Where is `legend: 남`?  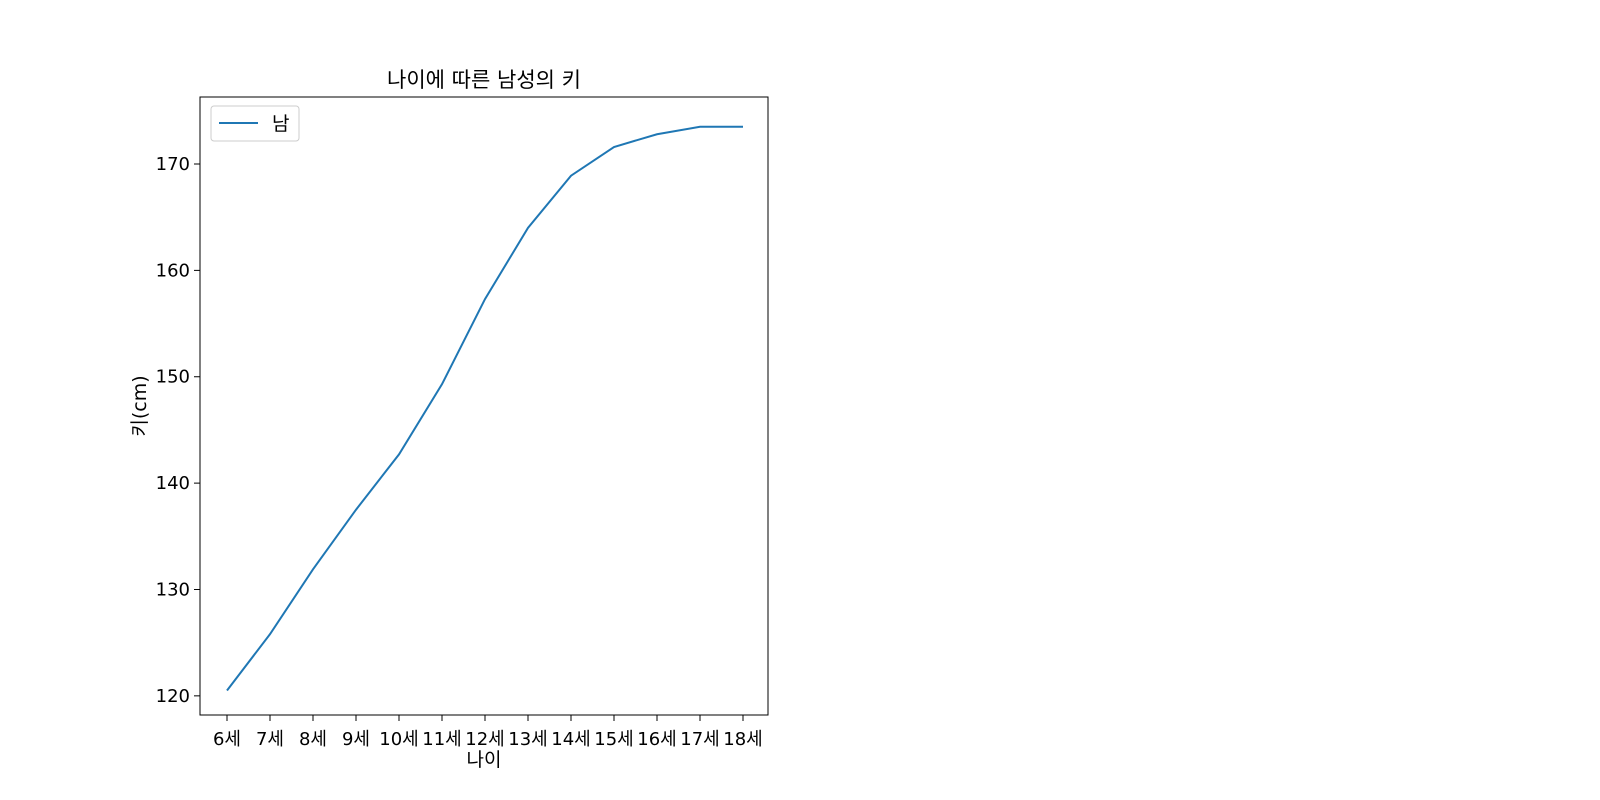 legend: 남 is located at coordinates (255, 123).